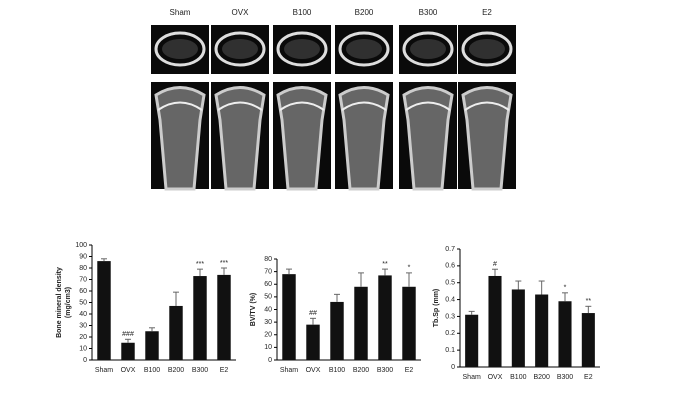 This screenshot has height=399, width=692. What do you see at coordinates (200, 264) in the screenshot?
I see `significance-label: ***` at bounding box center [200, 264].